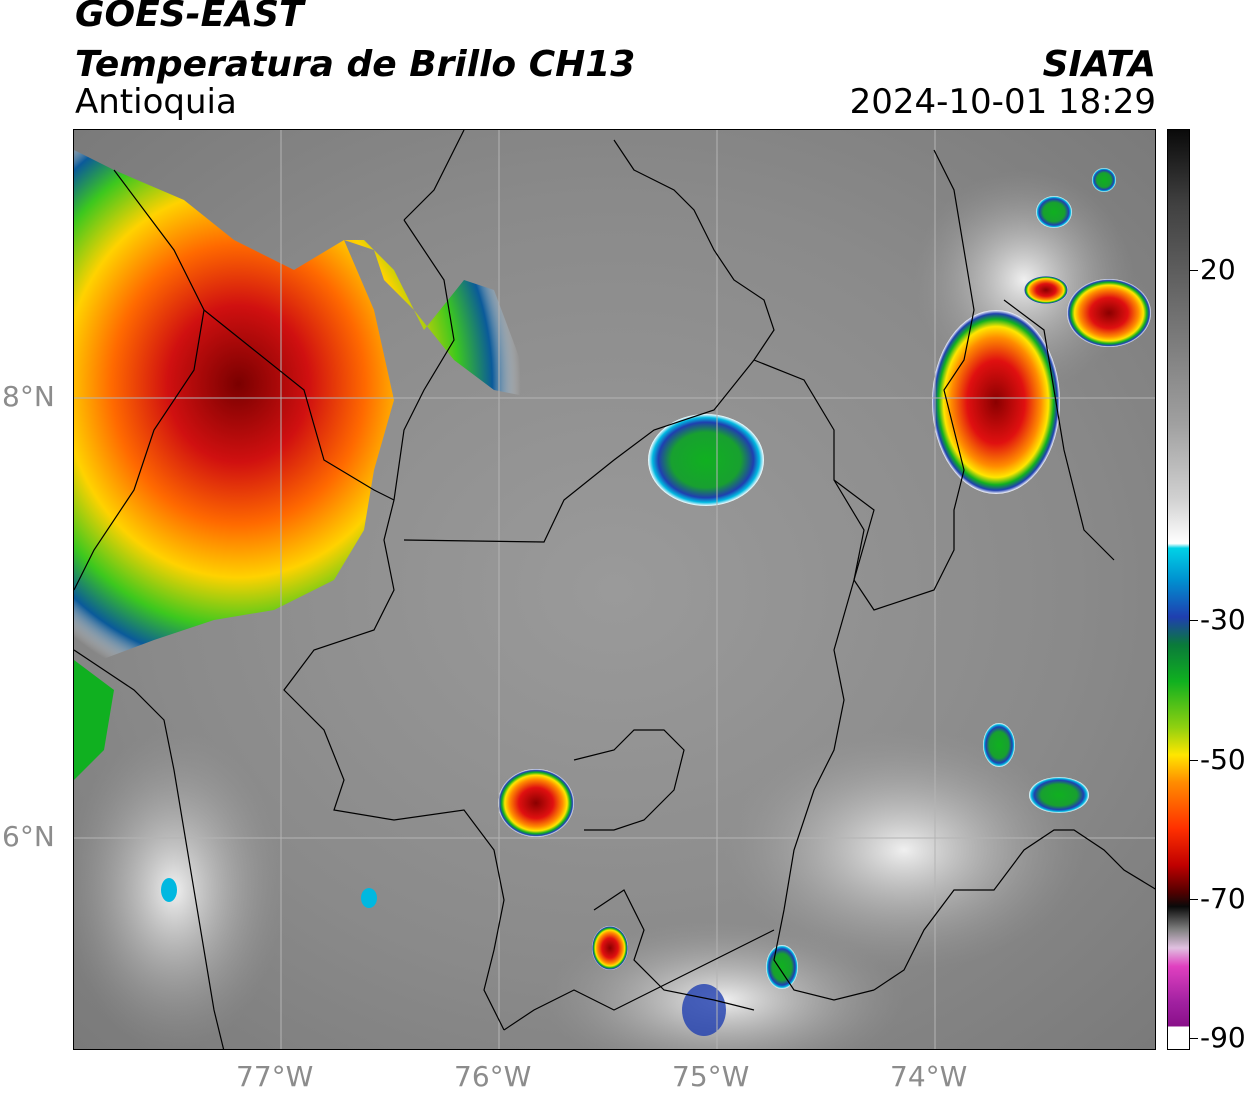 Image resolution: width=1252 pixels, height=1099 pixels. Describe the element at coordinates (1223, 759) in the screenshot. I see `cbar-label-m50: -50` at that location.